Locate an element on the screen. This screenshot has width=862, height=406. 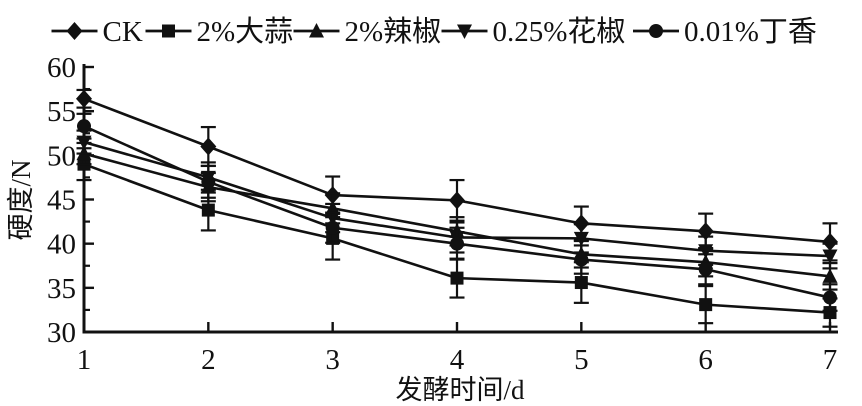
legend-item-sichuan-pepper: 0.25%花椒 is located at coordinates (533, 31).